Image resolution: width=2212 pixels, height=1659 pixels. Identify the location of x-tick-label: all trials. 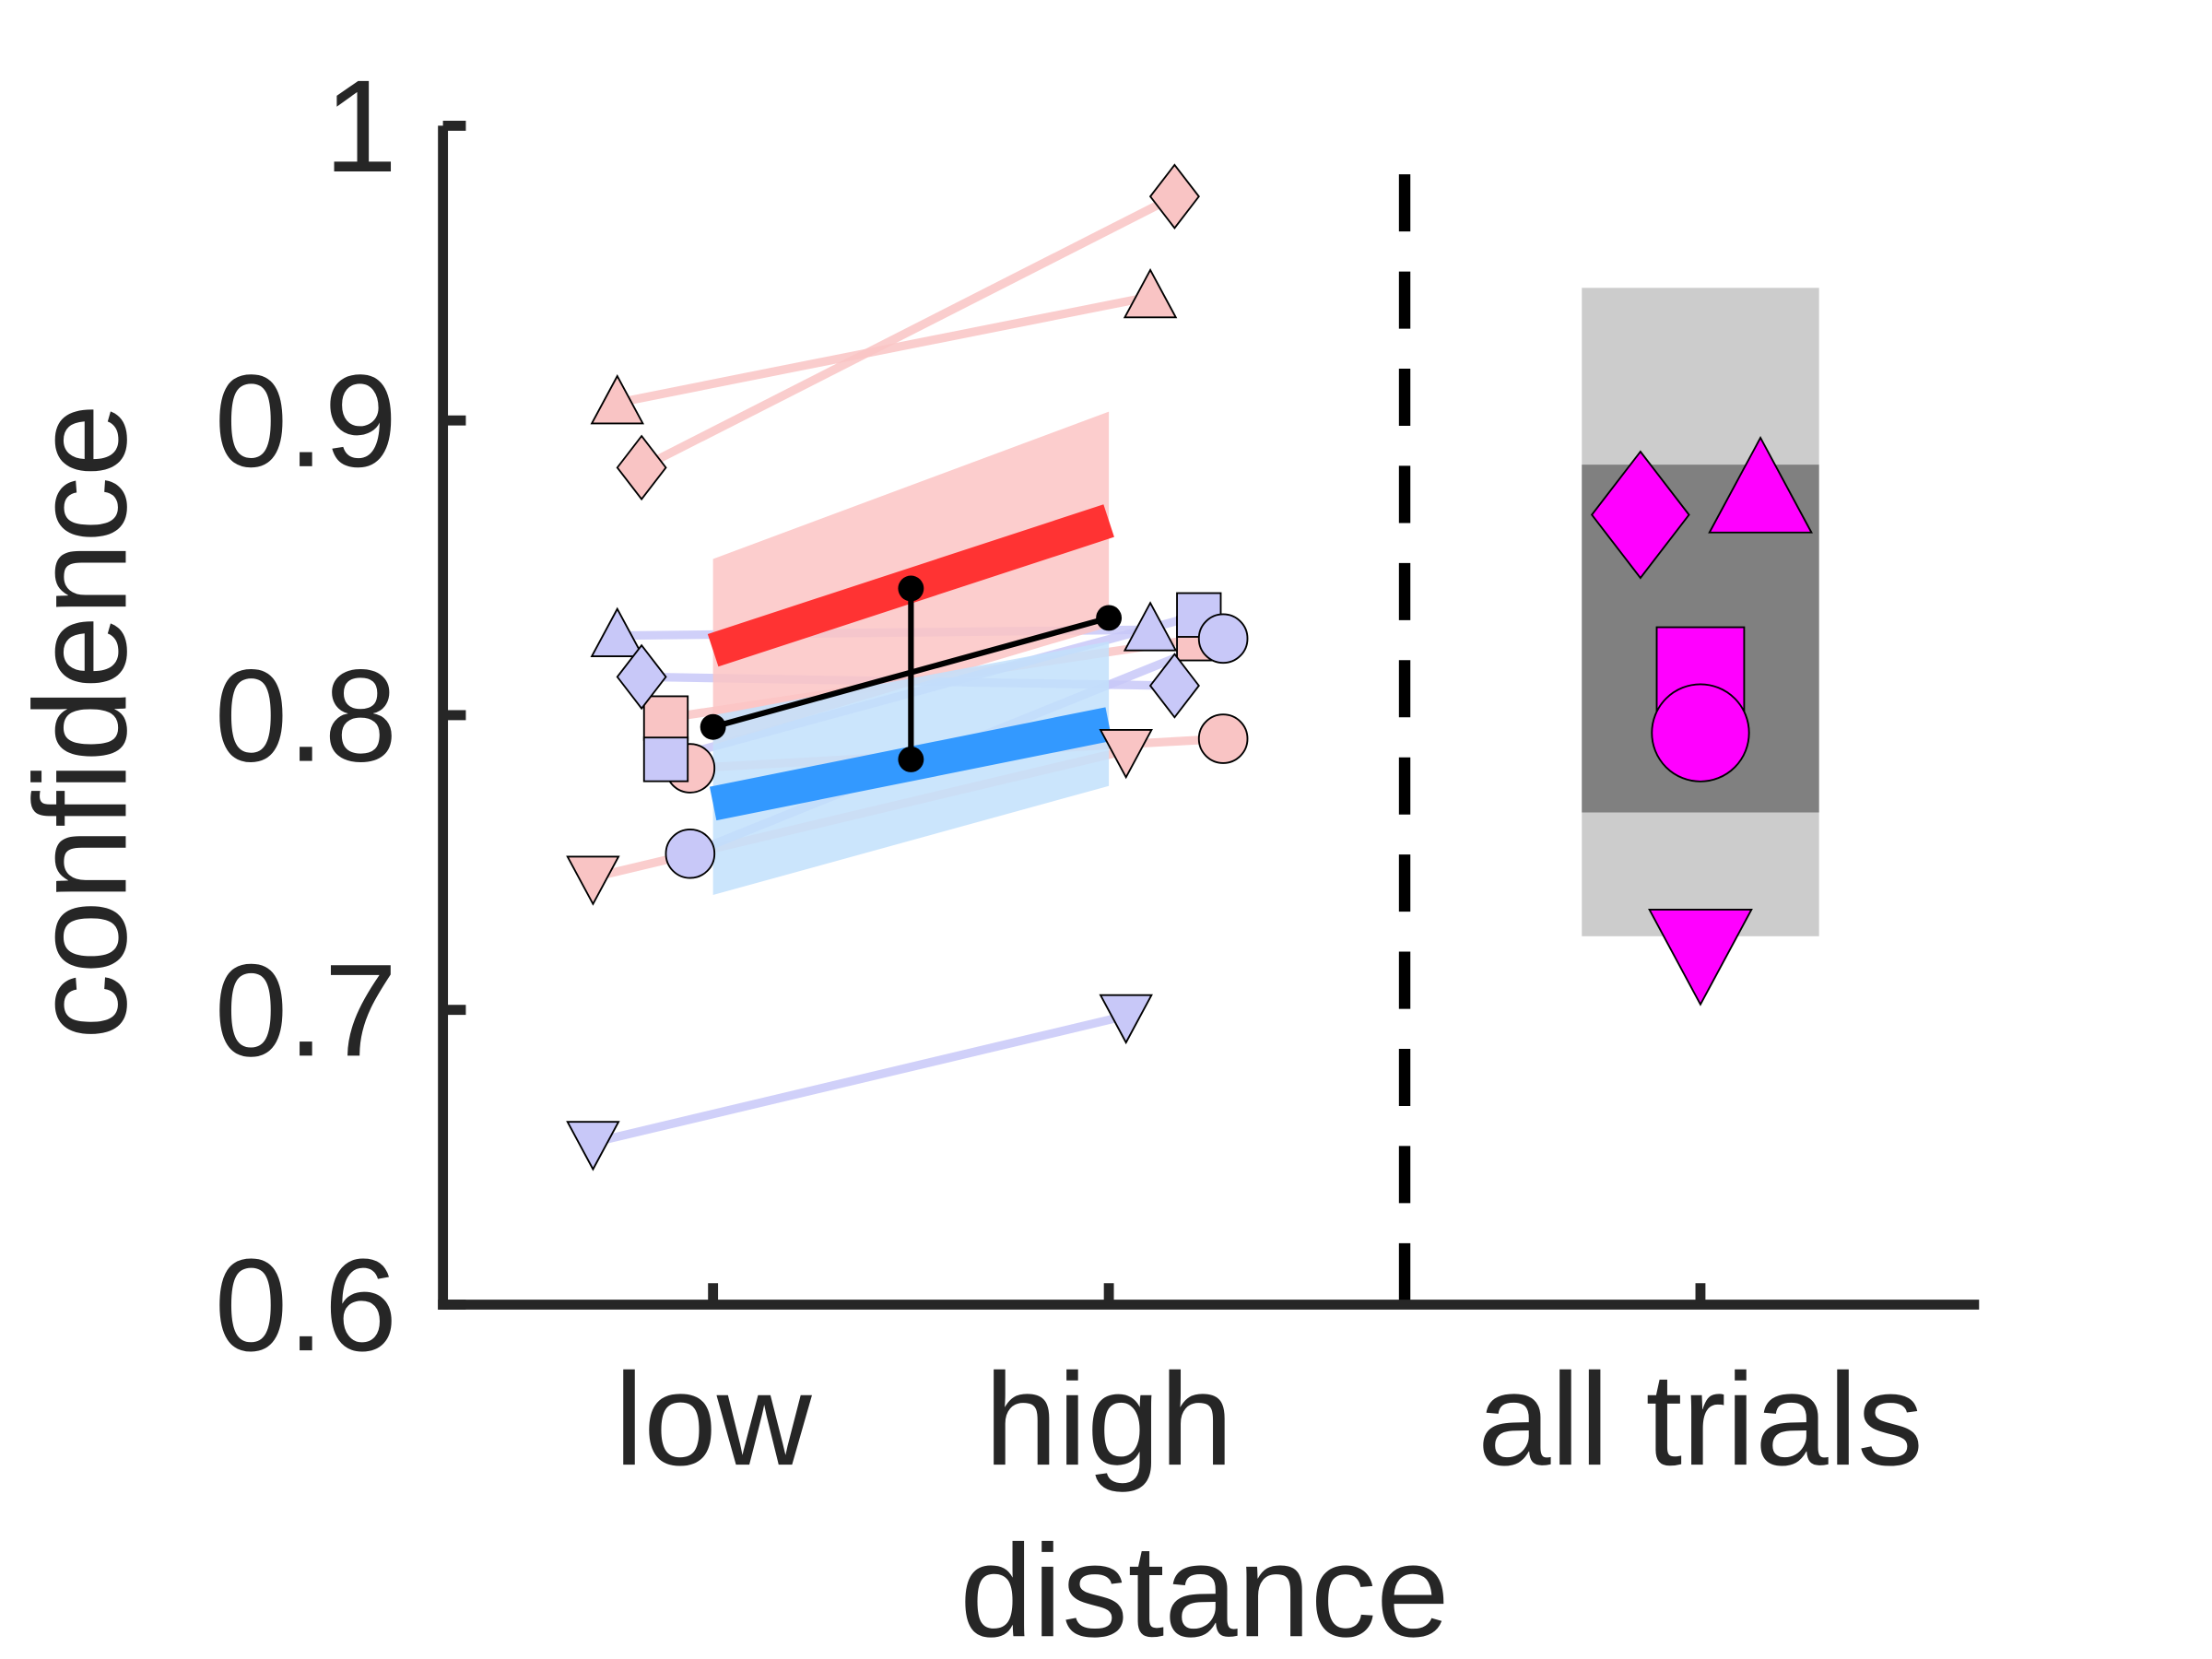
(1700, 1420).